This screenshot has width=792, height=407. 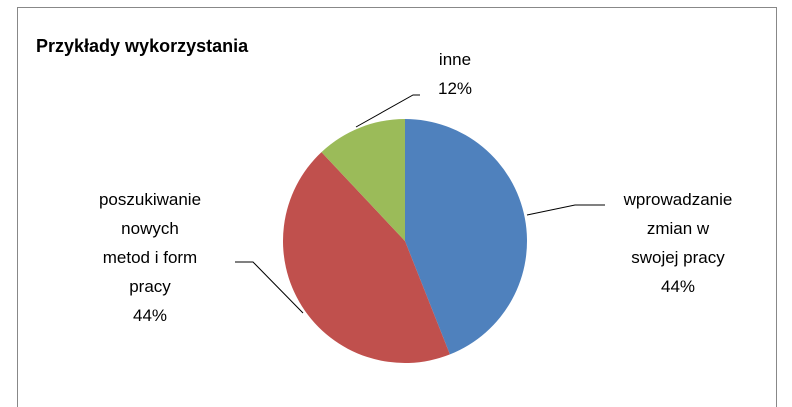 I want to click on slice-label: wprowadzanie zmian w swojej pracy, so click(x=678, y=228).